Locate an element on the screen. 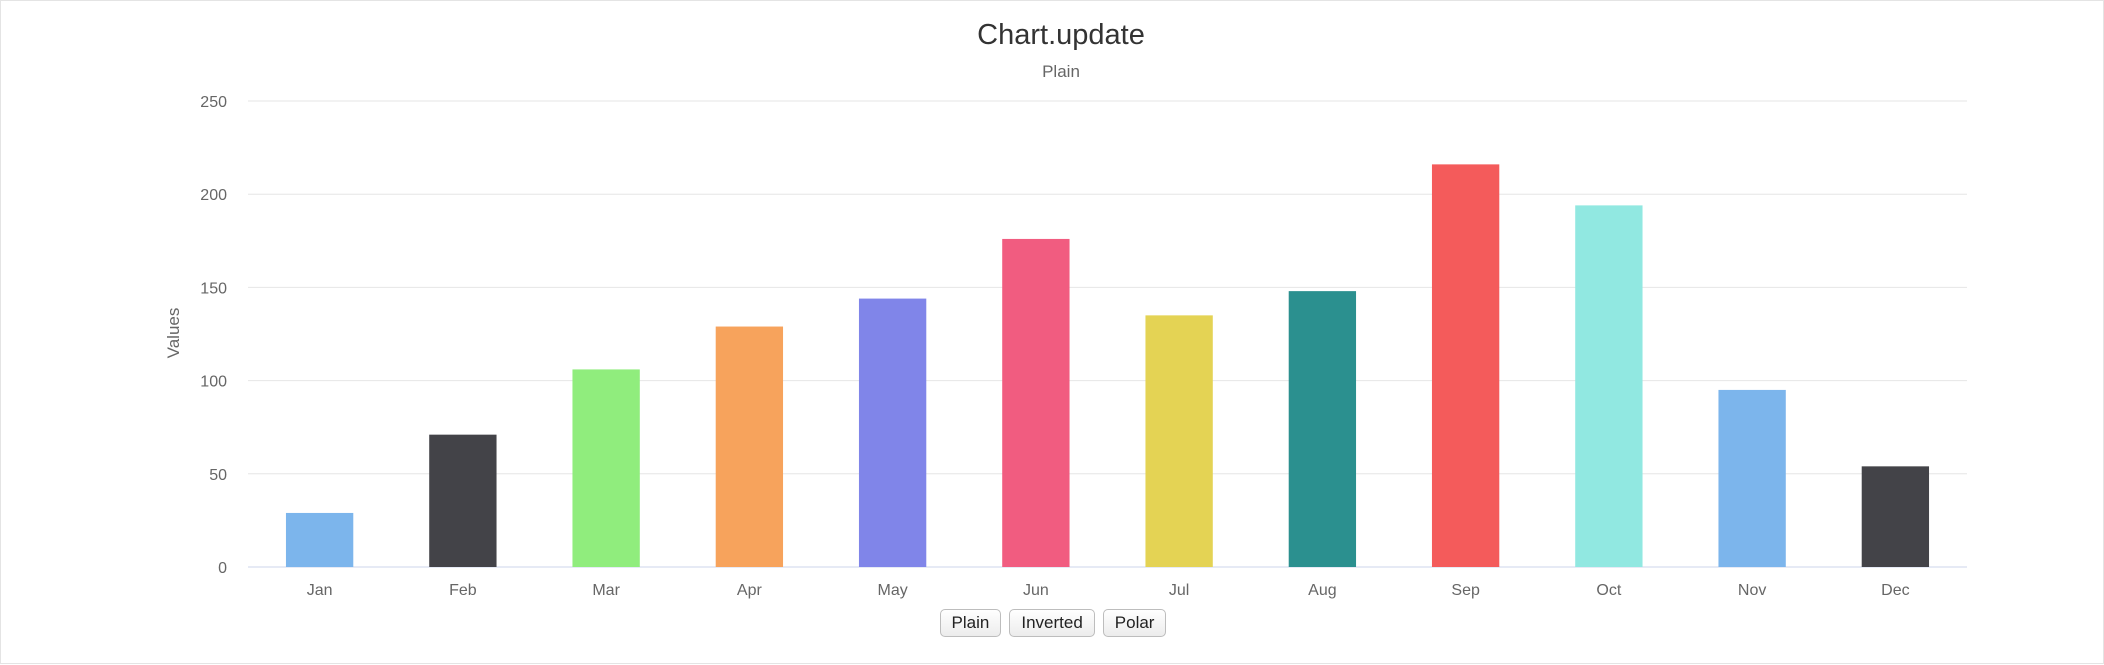 This screenshot has height=665, width=2104. bar-jan is located at coordinates (319, 539).